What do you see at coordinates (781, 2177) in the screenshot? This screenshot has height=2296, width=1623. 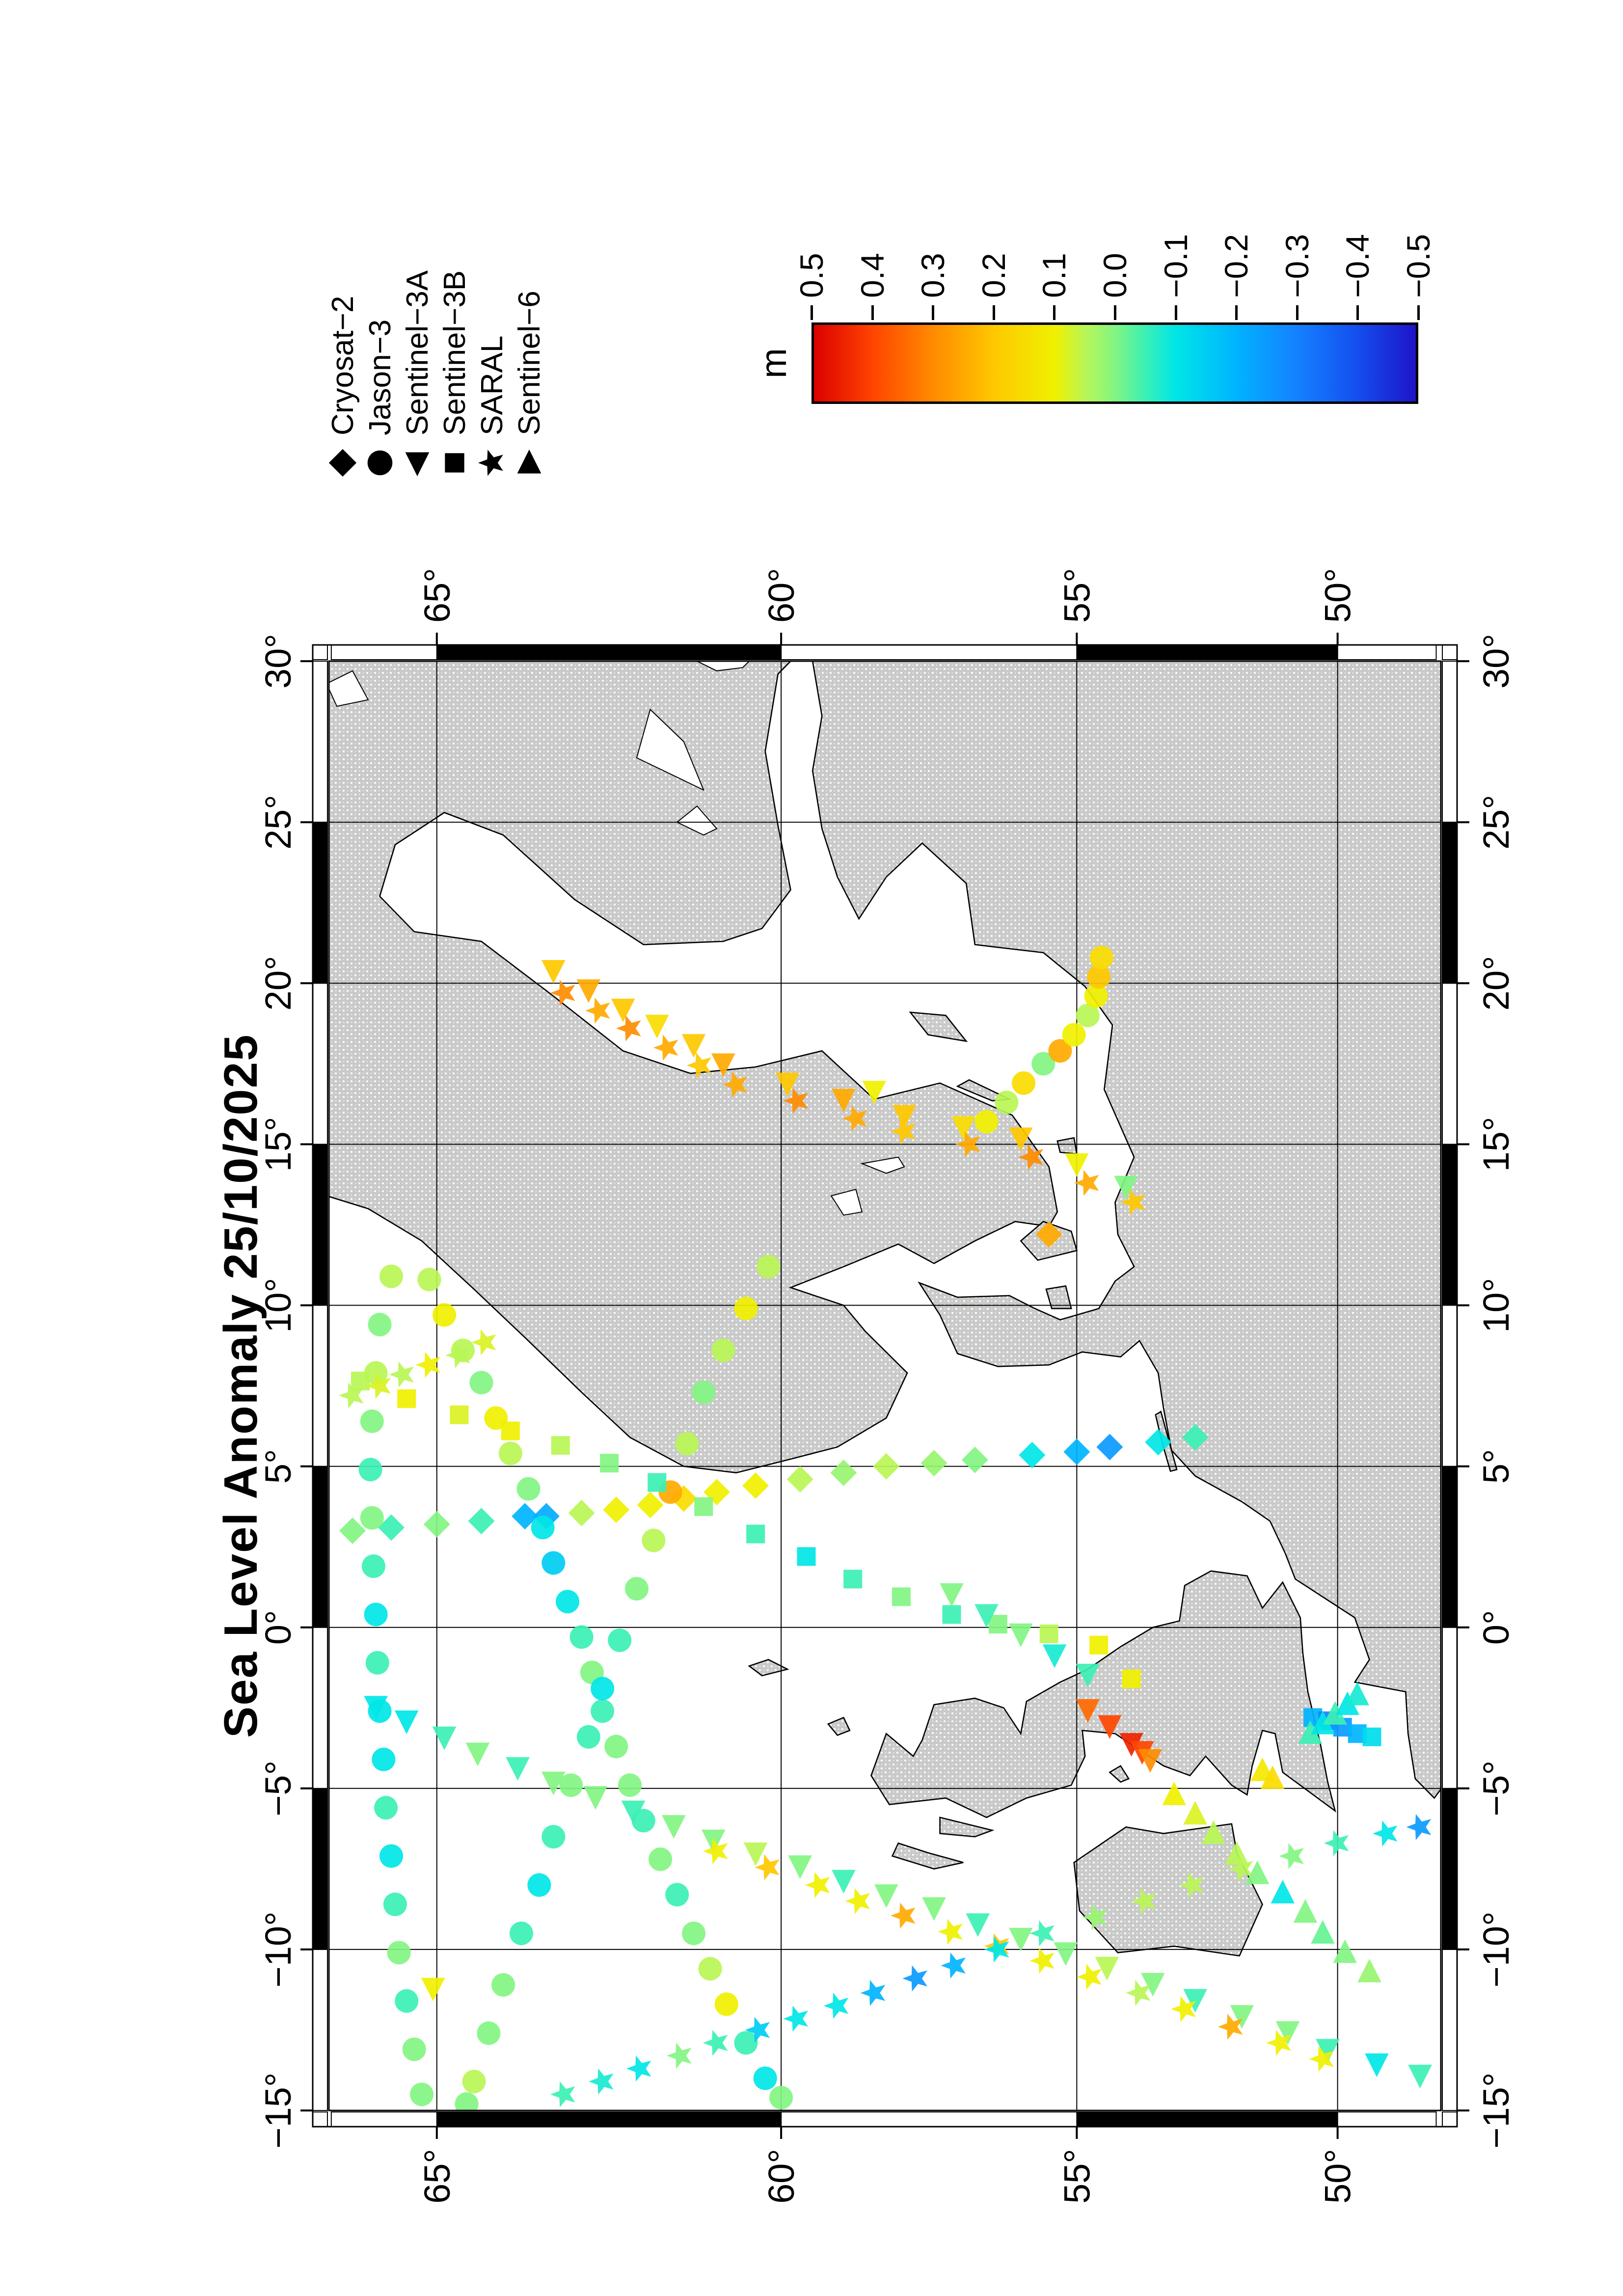 I see `lat-label-left: 60°` at bounding box center [781, 2177].